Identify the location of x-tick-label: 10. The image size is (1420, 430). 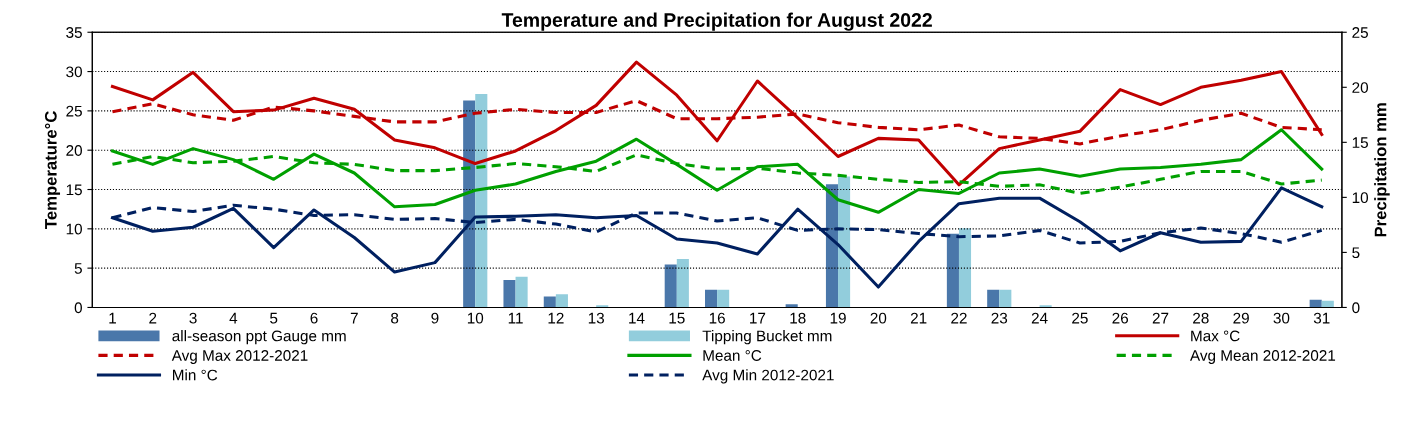
(475, 318).